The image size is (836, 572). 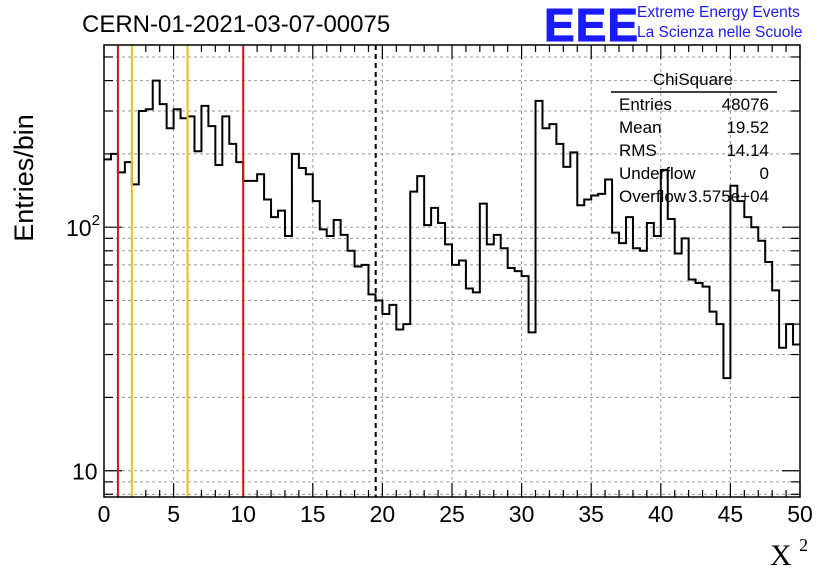 What do you see at coordinates (657, 173) in the screenshot?
I see `stats-row-label: Underflow` at bounding box center [657, 173].